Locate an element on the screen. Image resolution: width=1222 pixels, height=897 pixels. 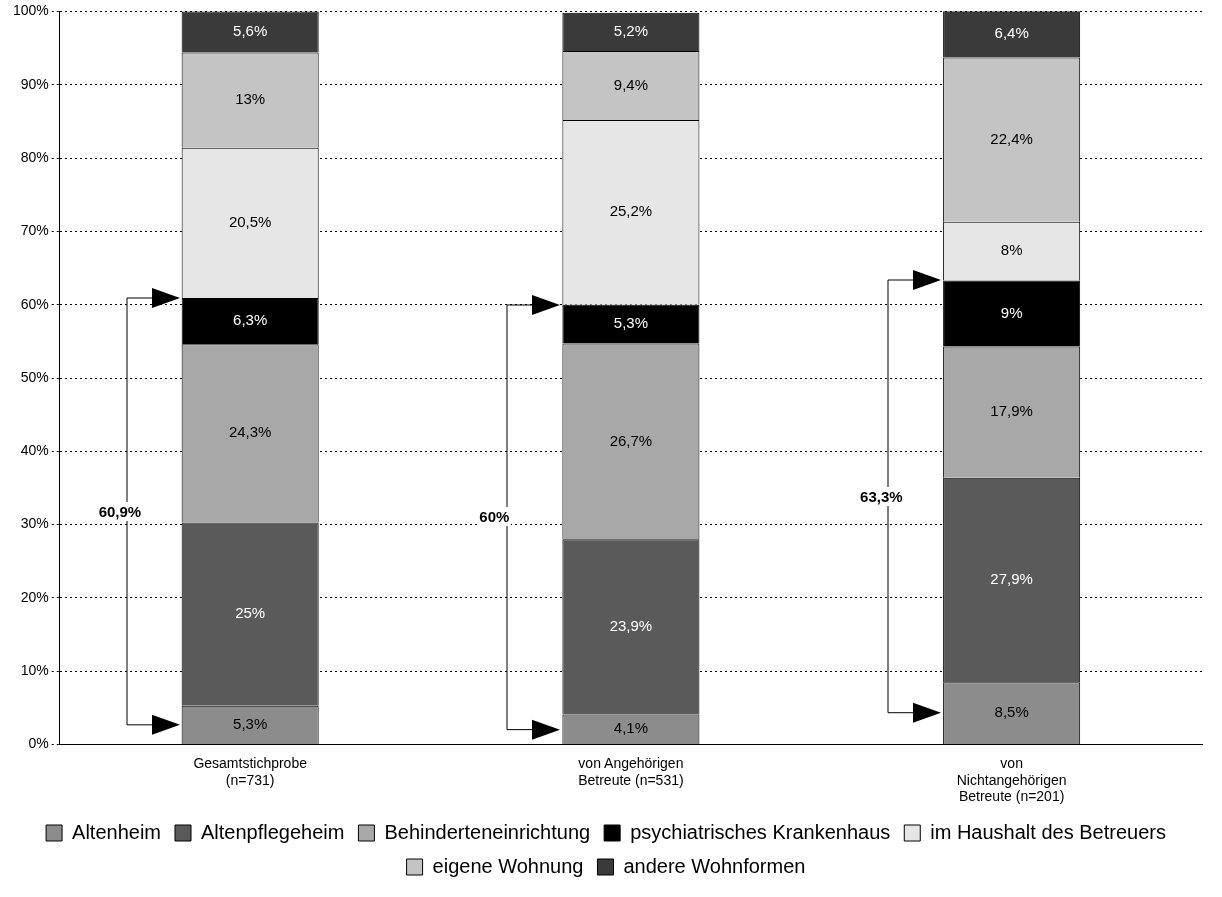
legend-label: im Haushalt des Betreuers is located at coordinates (1048, 831).